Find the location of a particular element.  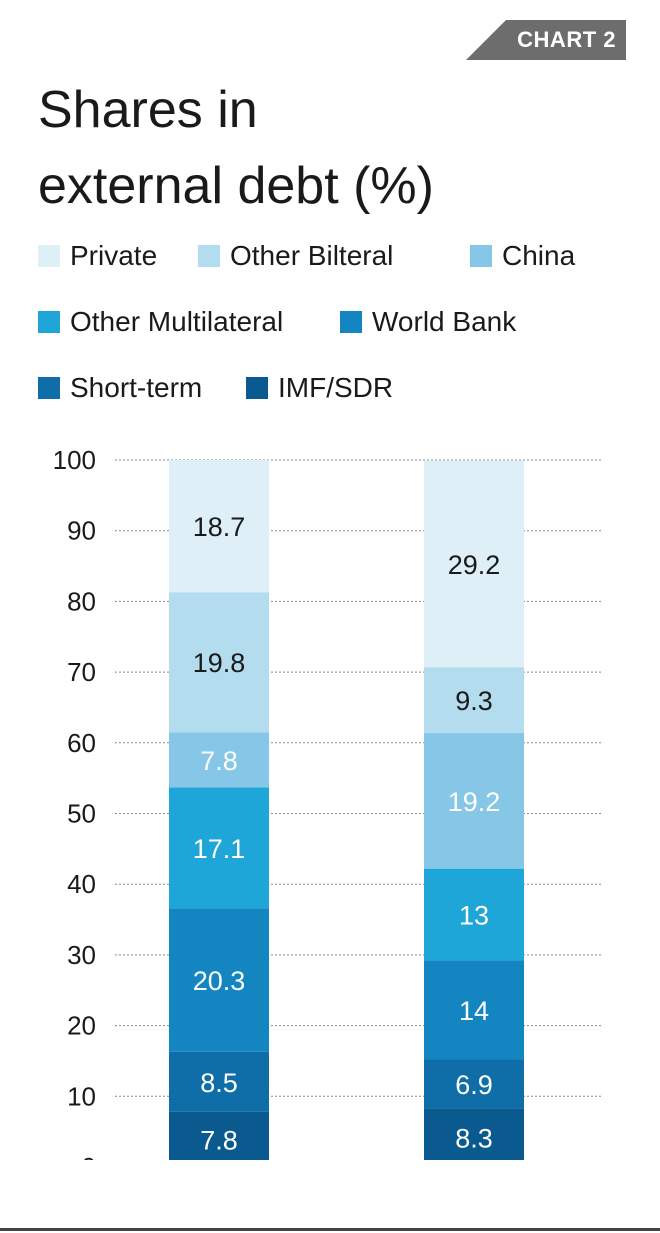

legend-label: Private is located at coordinates (114, 255).